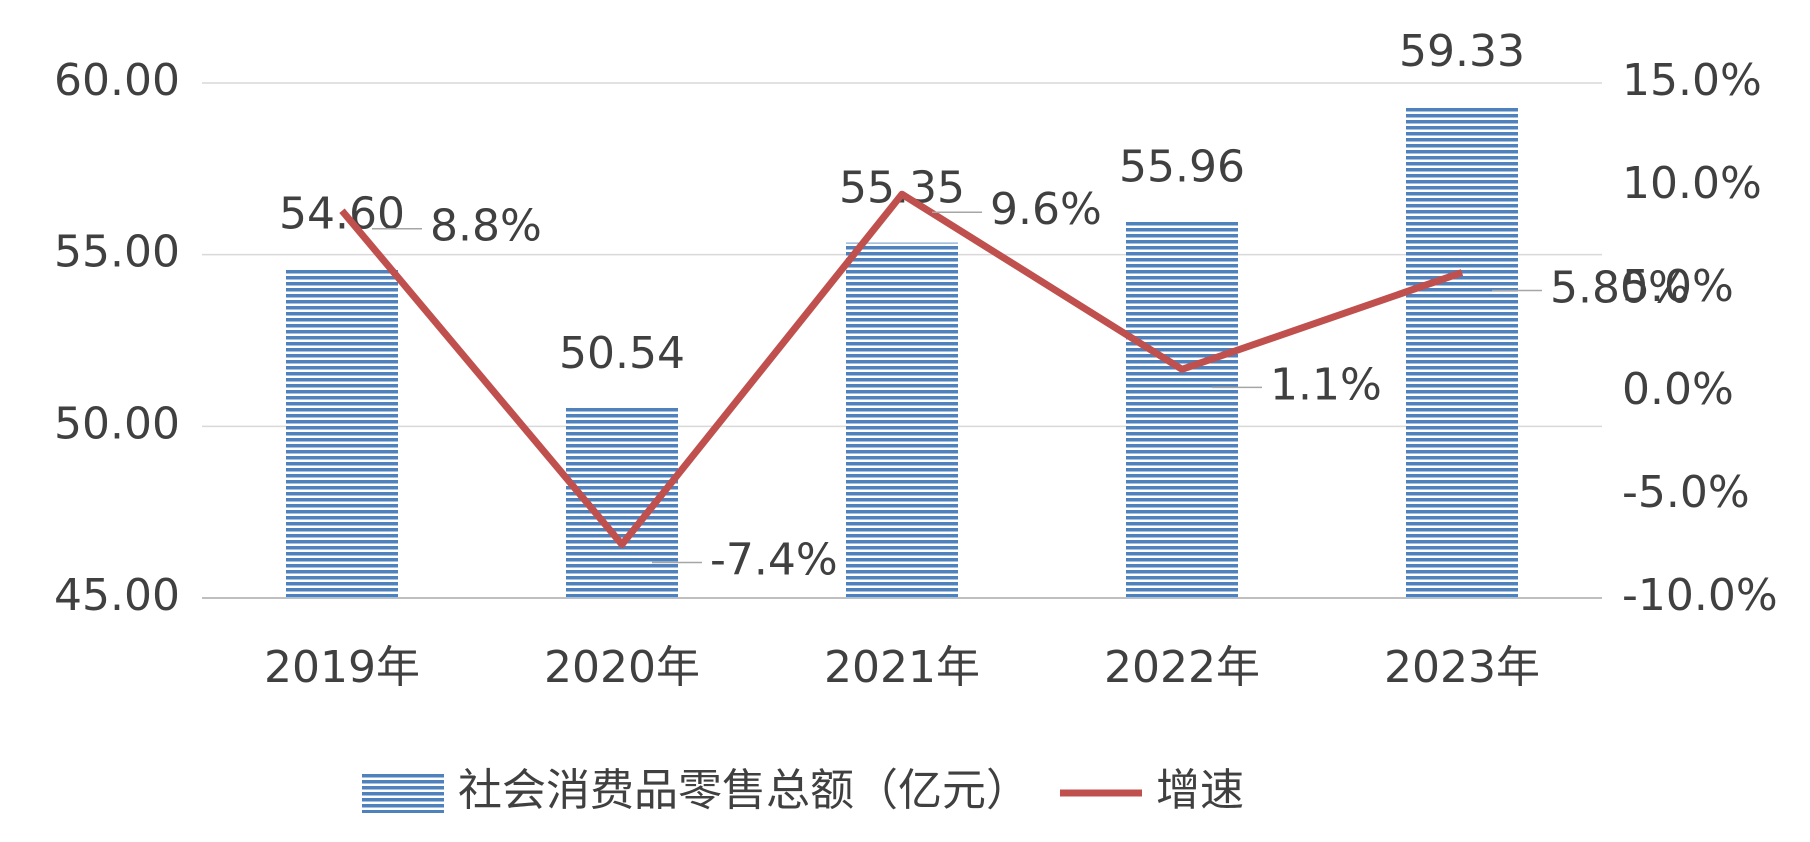  Describe the element at coordinates (117, 252) in the screenshot. I see `y-tick-label: 55.00` at that location.